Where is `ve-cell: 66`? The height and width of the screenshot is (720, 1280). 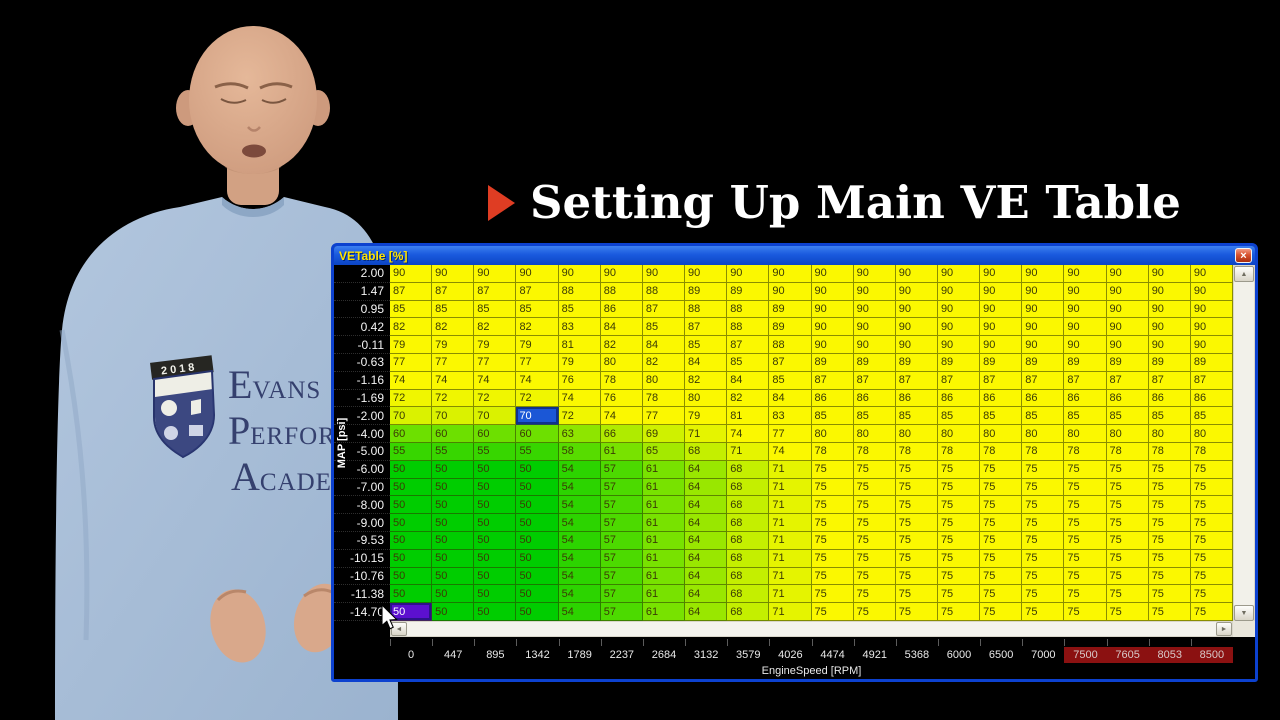 ve-cell: 66 is located at coordinates (621, 434).